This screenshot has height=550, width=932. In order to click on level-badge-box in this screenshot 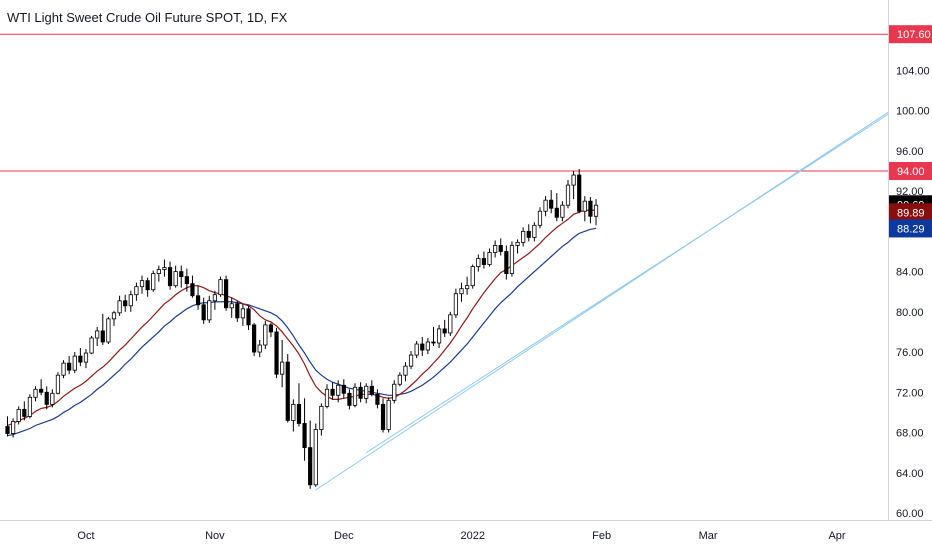, I will do `click(910, 34)`.